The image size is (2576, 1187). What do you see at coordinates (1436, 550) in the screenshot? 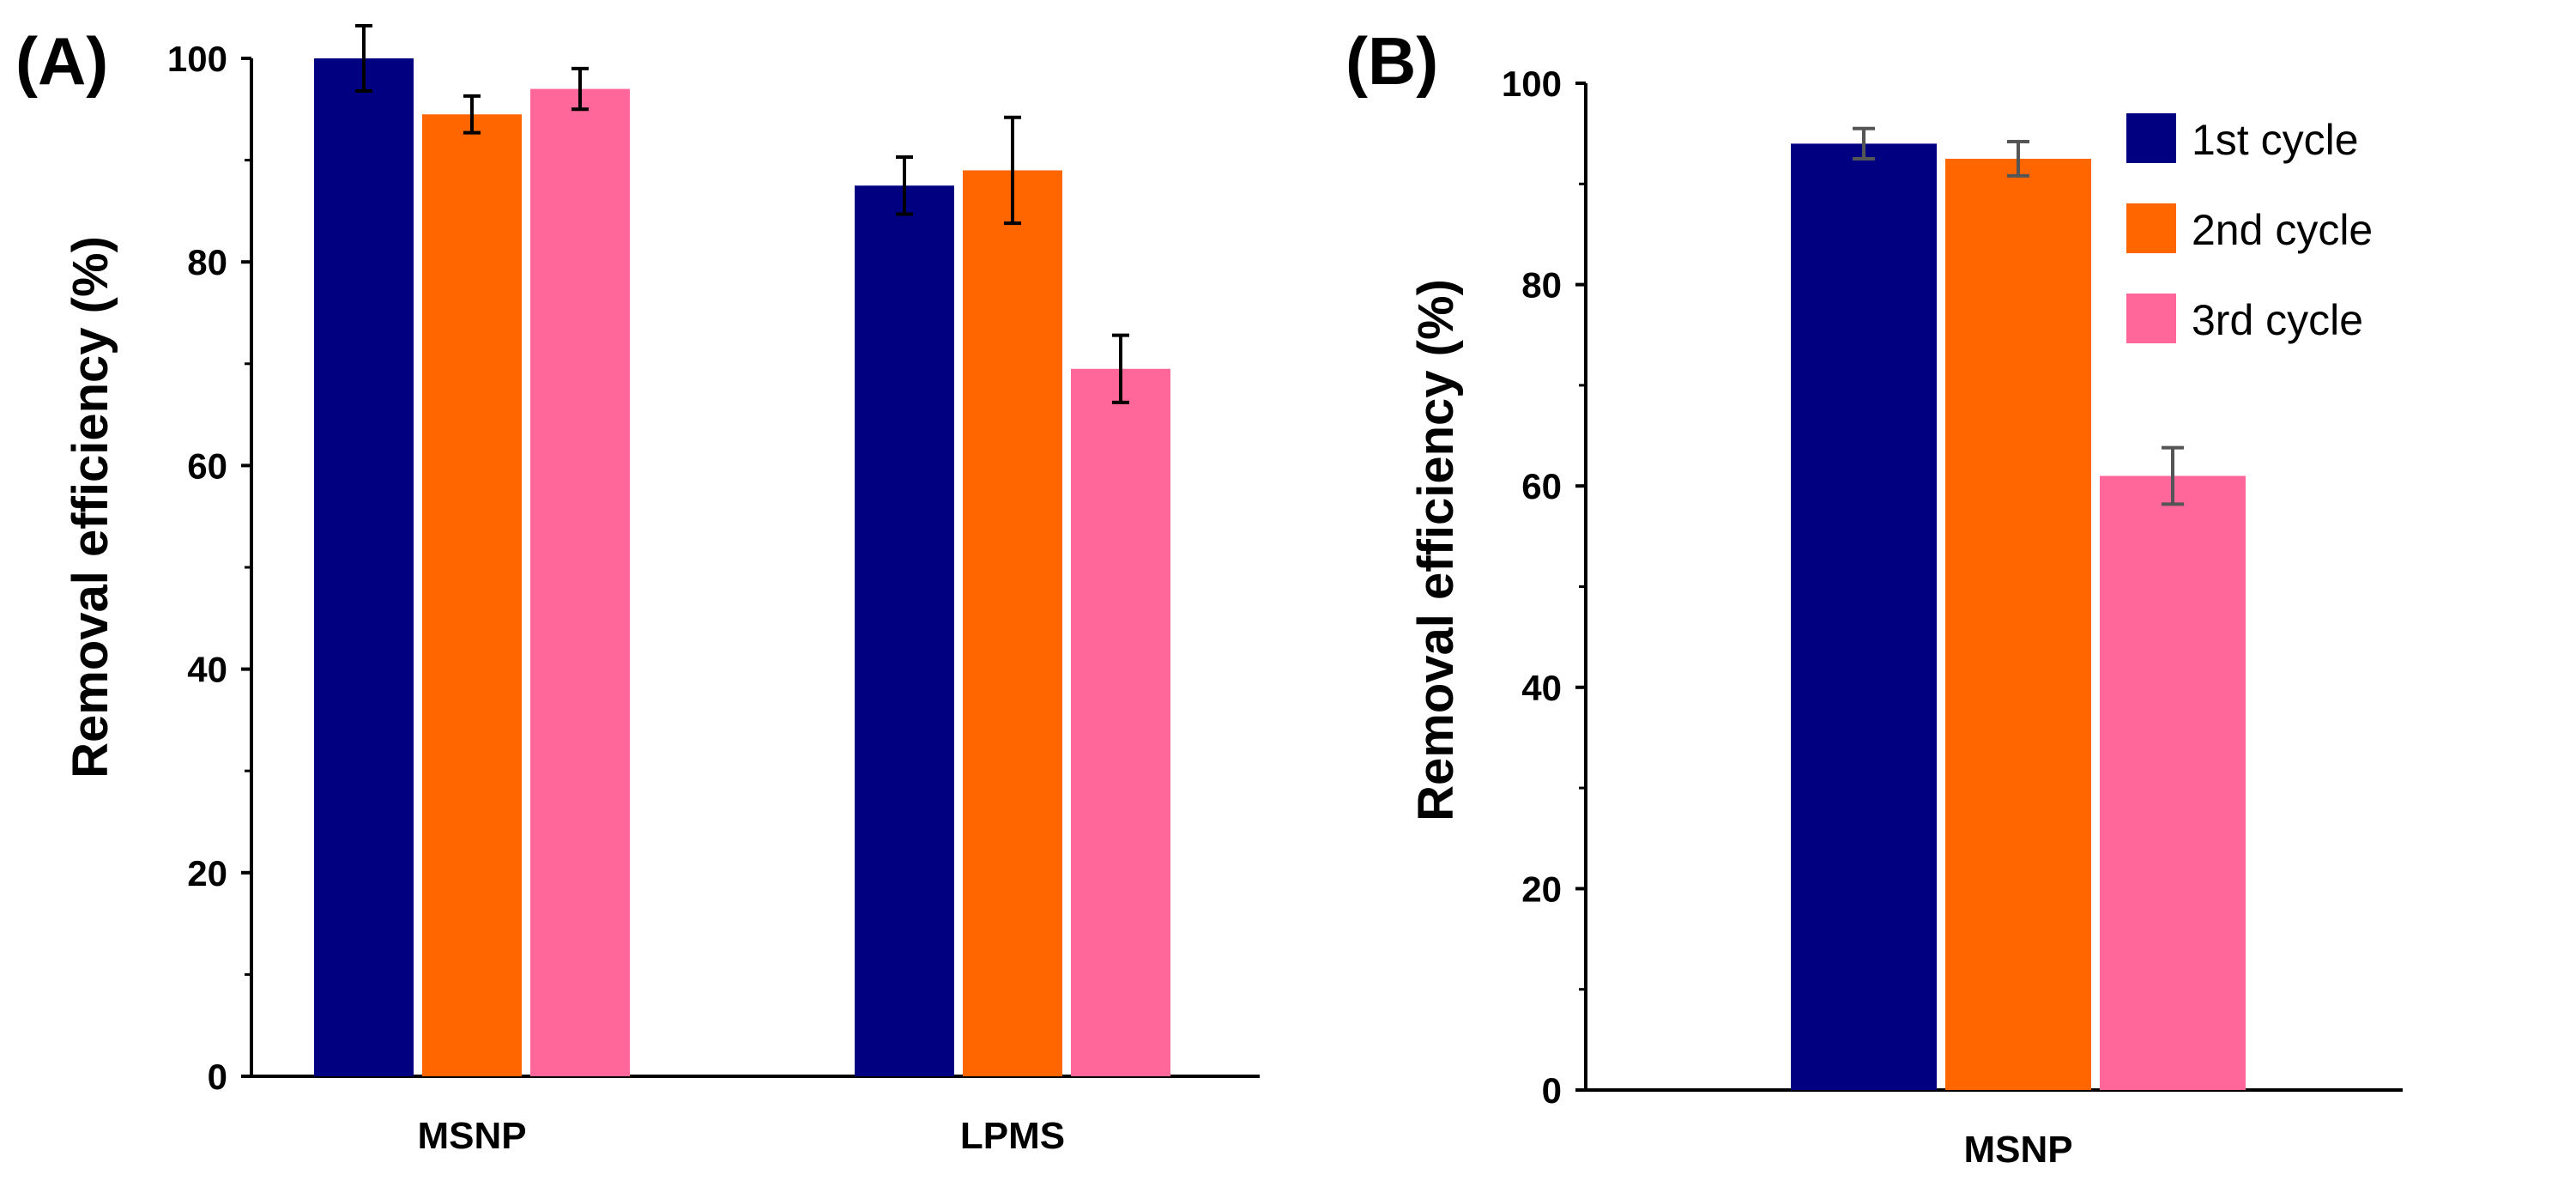
I see `panel-b-y-axis-title: Removal efficiency (%)` at bounding box center [1436, 550].